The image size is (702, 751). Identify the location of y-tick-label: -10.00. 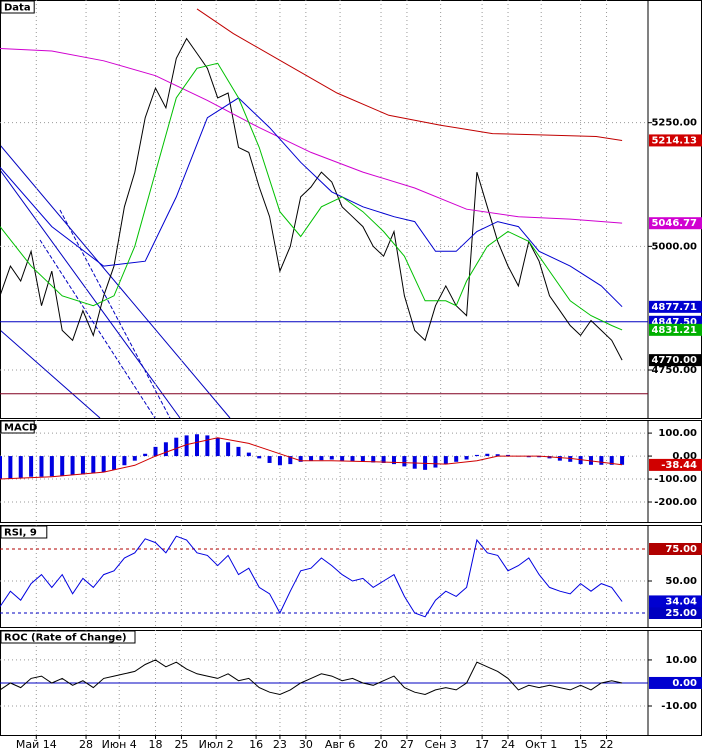
(679, 706).